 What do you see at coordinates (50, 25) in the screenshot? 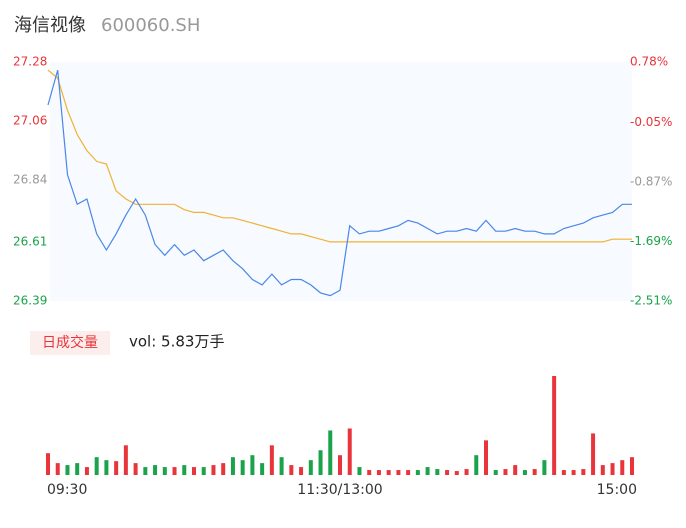
I see `chart-title: 海信视像` at bounding box center [50, 25].